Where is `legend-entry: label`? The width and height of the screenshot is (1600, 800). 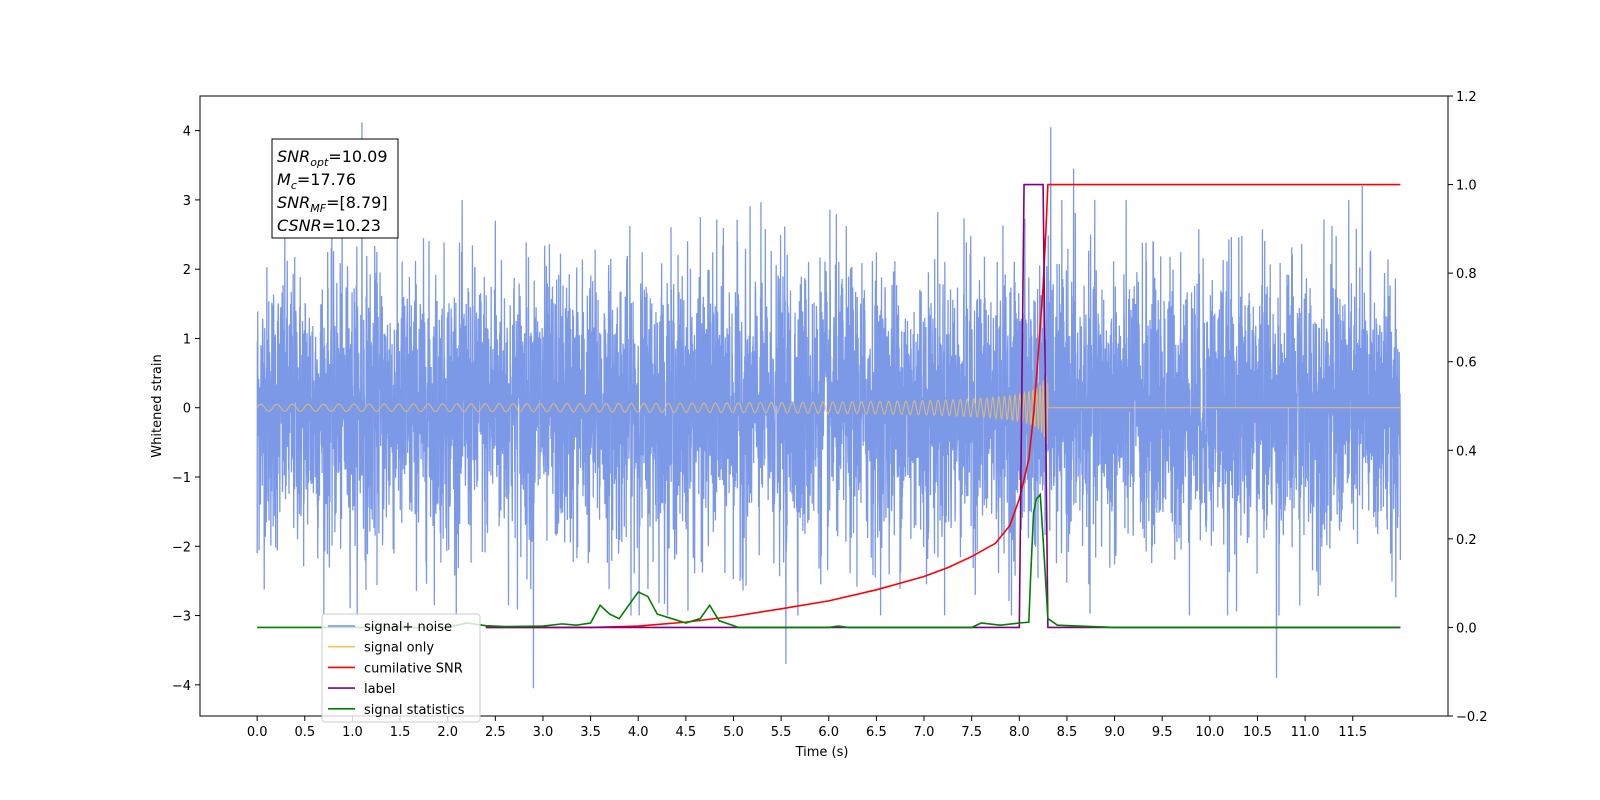 legend-entry: label is located at coordinates (379, 689).